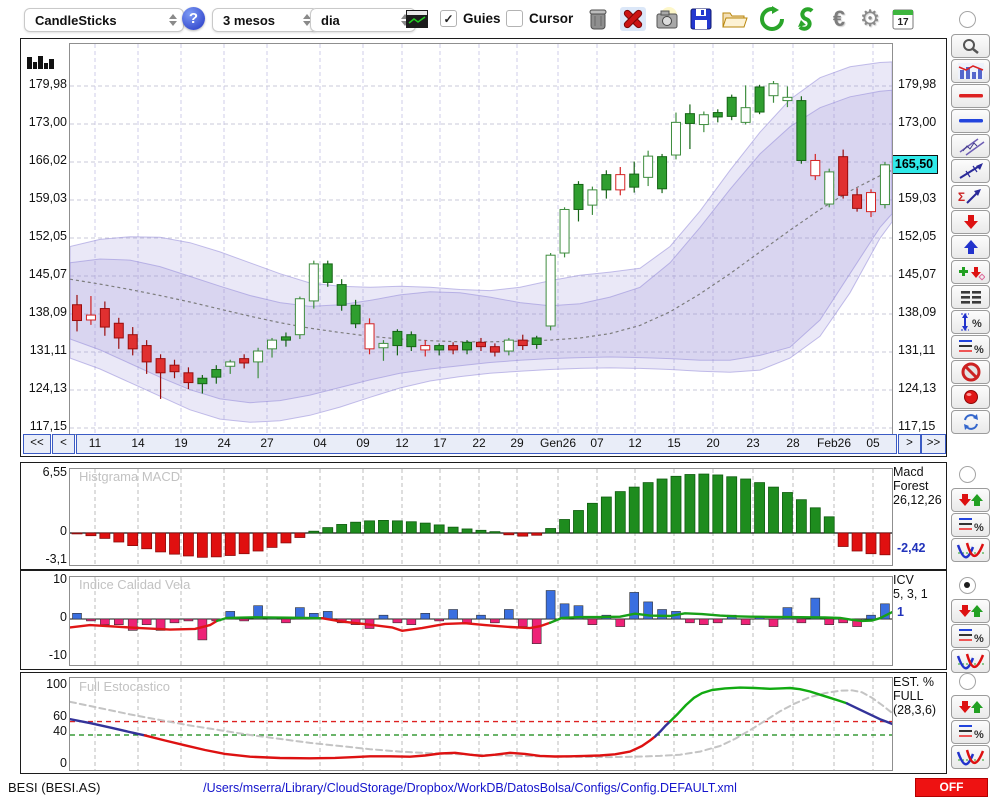 Image resolution: width=1000 pixels, height=800 pixels. What do you see at coordinates (970, 171) in the screenshot?
I see `trend-line-button` at bounding box center [970, 171].